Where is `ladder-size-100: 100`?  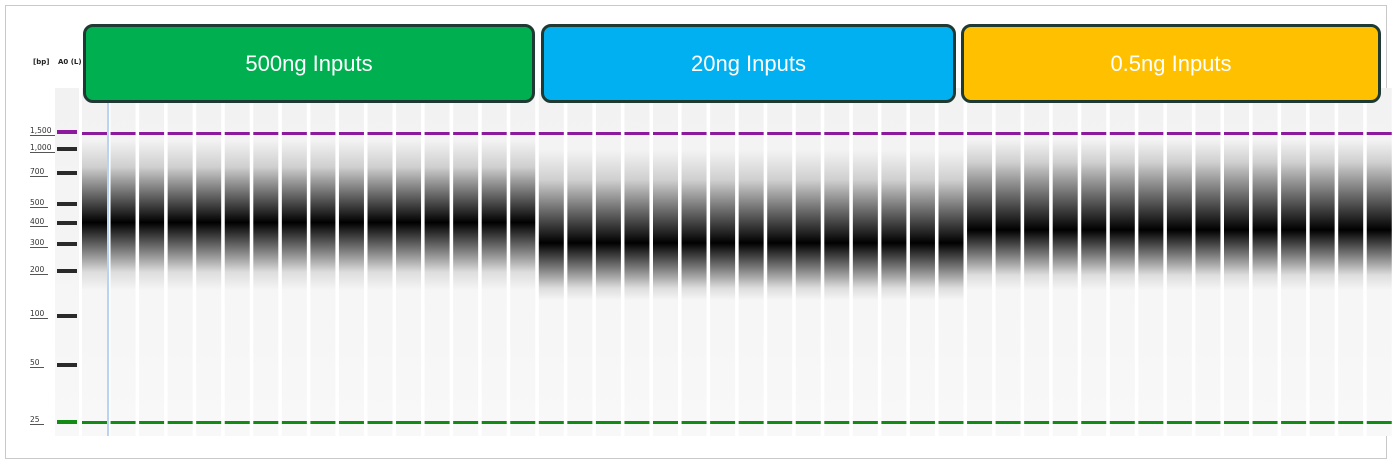 ladder-size-100: 100 is located at coordinates (39, 314).